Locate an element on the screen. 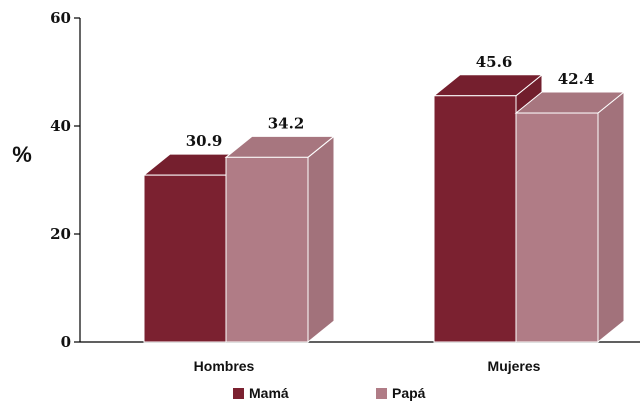  category-labels: Hombres Mujeres is located at coordinates (367, 366).